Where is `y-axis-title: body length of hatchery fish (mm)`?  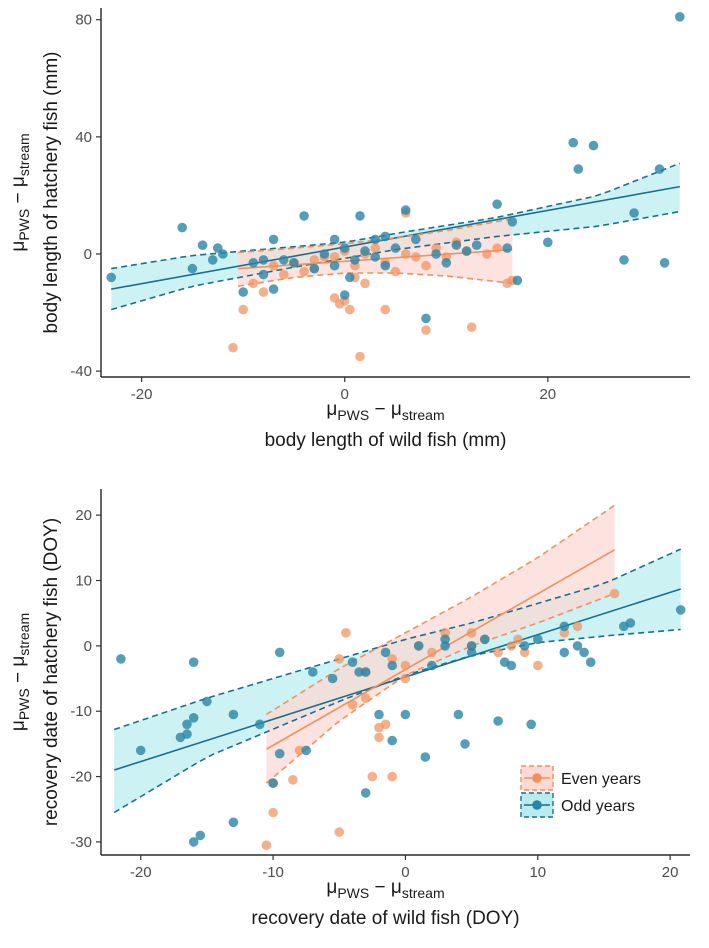
y-axis-title: body length of hatchery fish (mm) is located at coordinates (51, 193).